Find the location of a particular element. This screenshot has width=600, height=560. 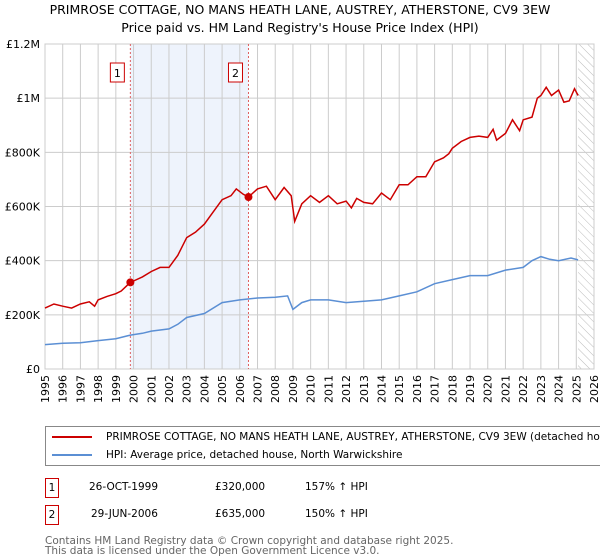

x-tick-label: 2013 is located at coordinates (364, 389).